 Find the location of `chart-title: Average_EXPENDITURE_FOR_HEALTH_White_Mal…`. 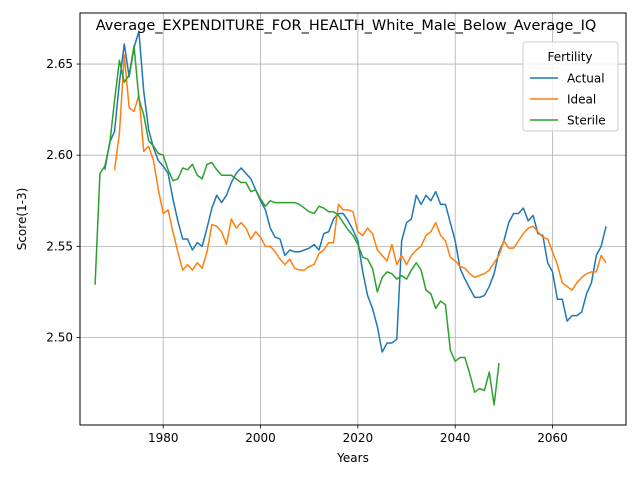

chart-title: Average_EXPENDITURE_FOR_HEALTH_White_Mal… is located at coordinates (346, 26).